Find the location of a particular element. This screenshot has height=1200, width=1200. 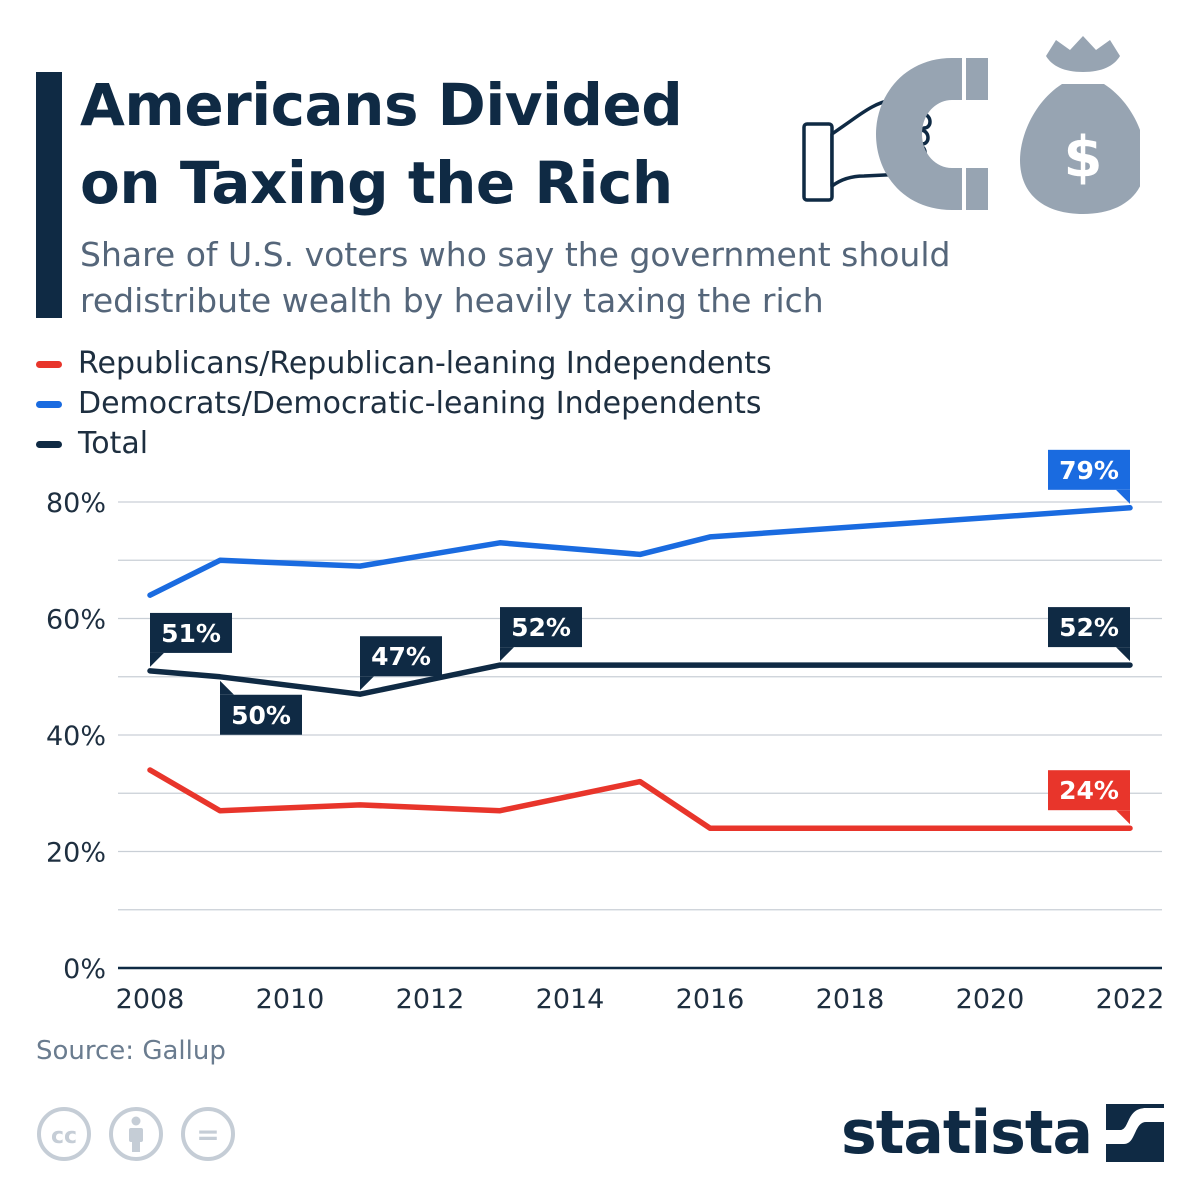

cc-icon-text: cc is located at coordinates (64, 1136).